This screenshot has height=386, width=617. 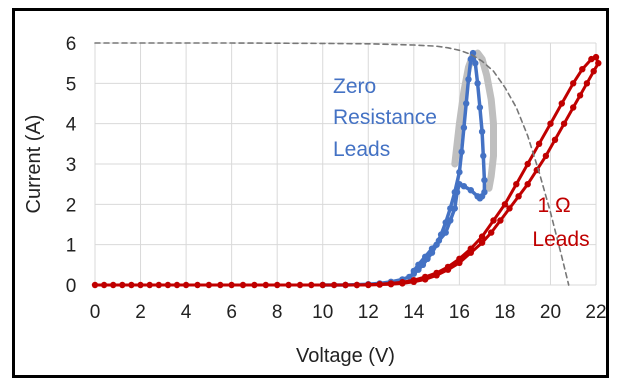 What do you see at coordinates (95, 312) in the screenshot?
I see `x-tick-label: 0` at bounding box center [95, 312].